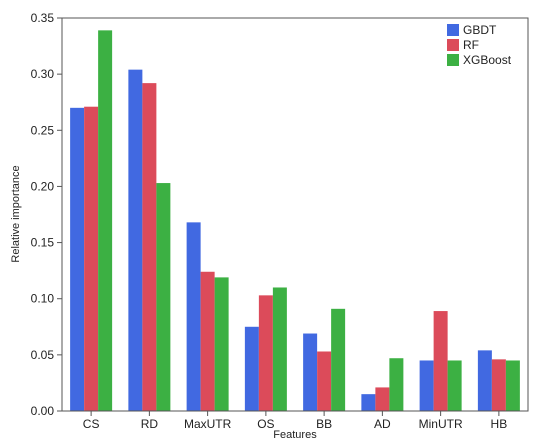  I want to click on x-tick-label: OS, so click(265, 424).